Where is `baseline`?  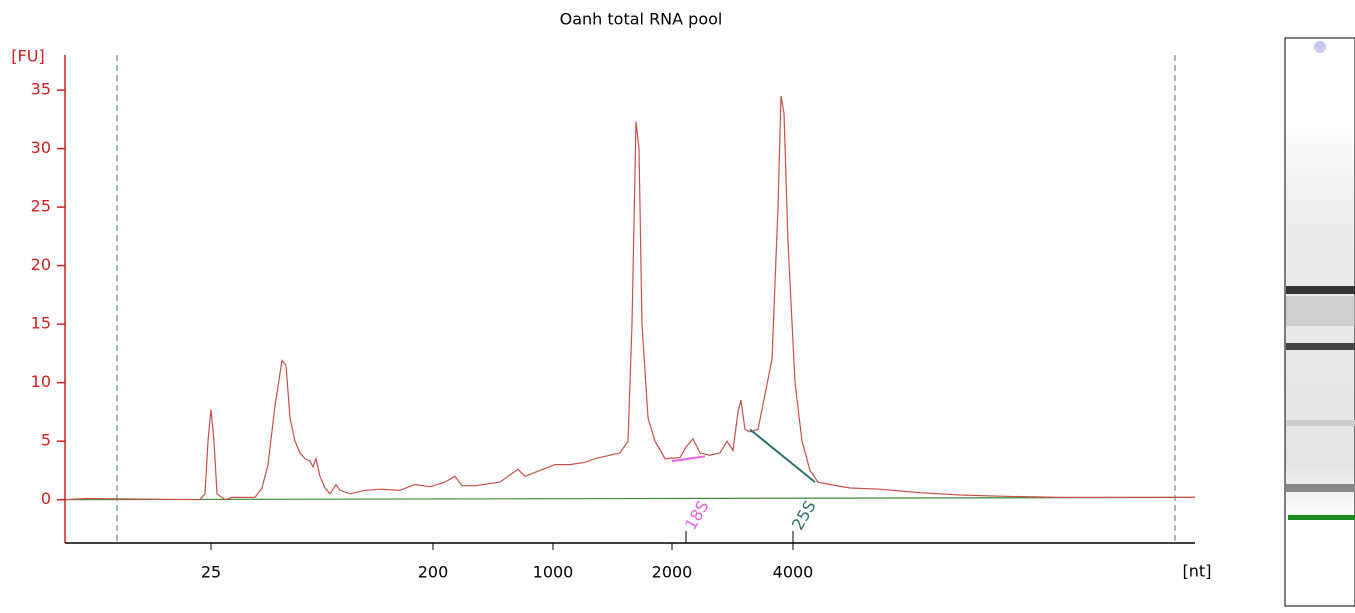 baseline is located at coordinates (630, 498).